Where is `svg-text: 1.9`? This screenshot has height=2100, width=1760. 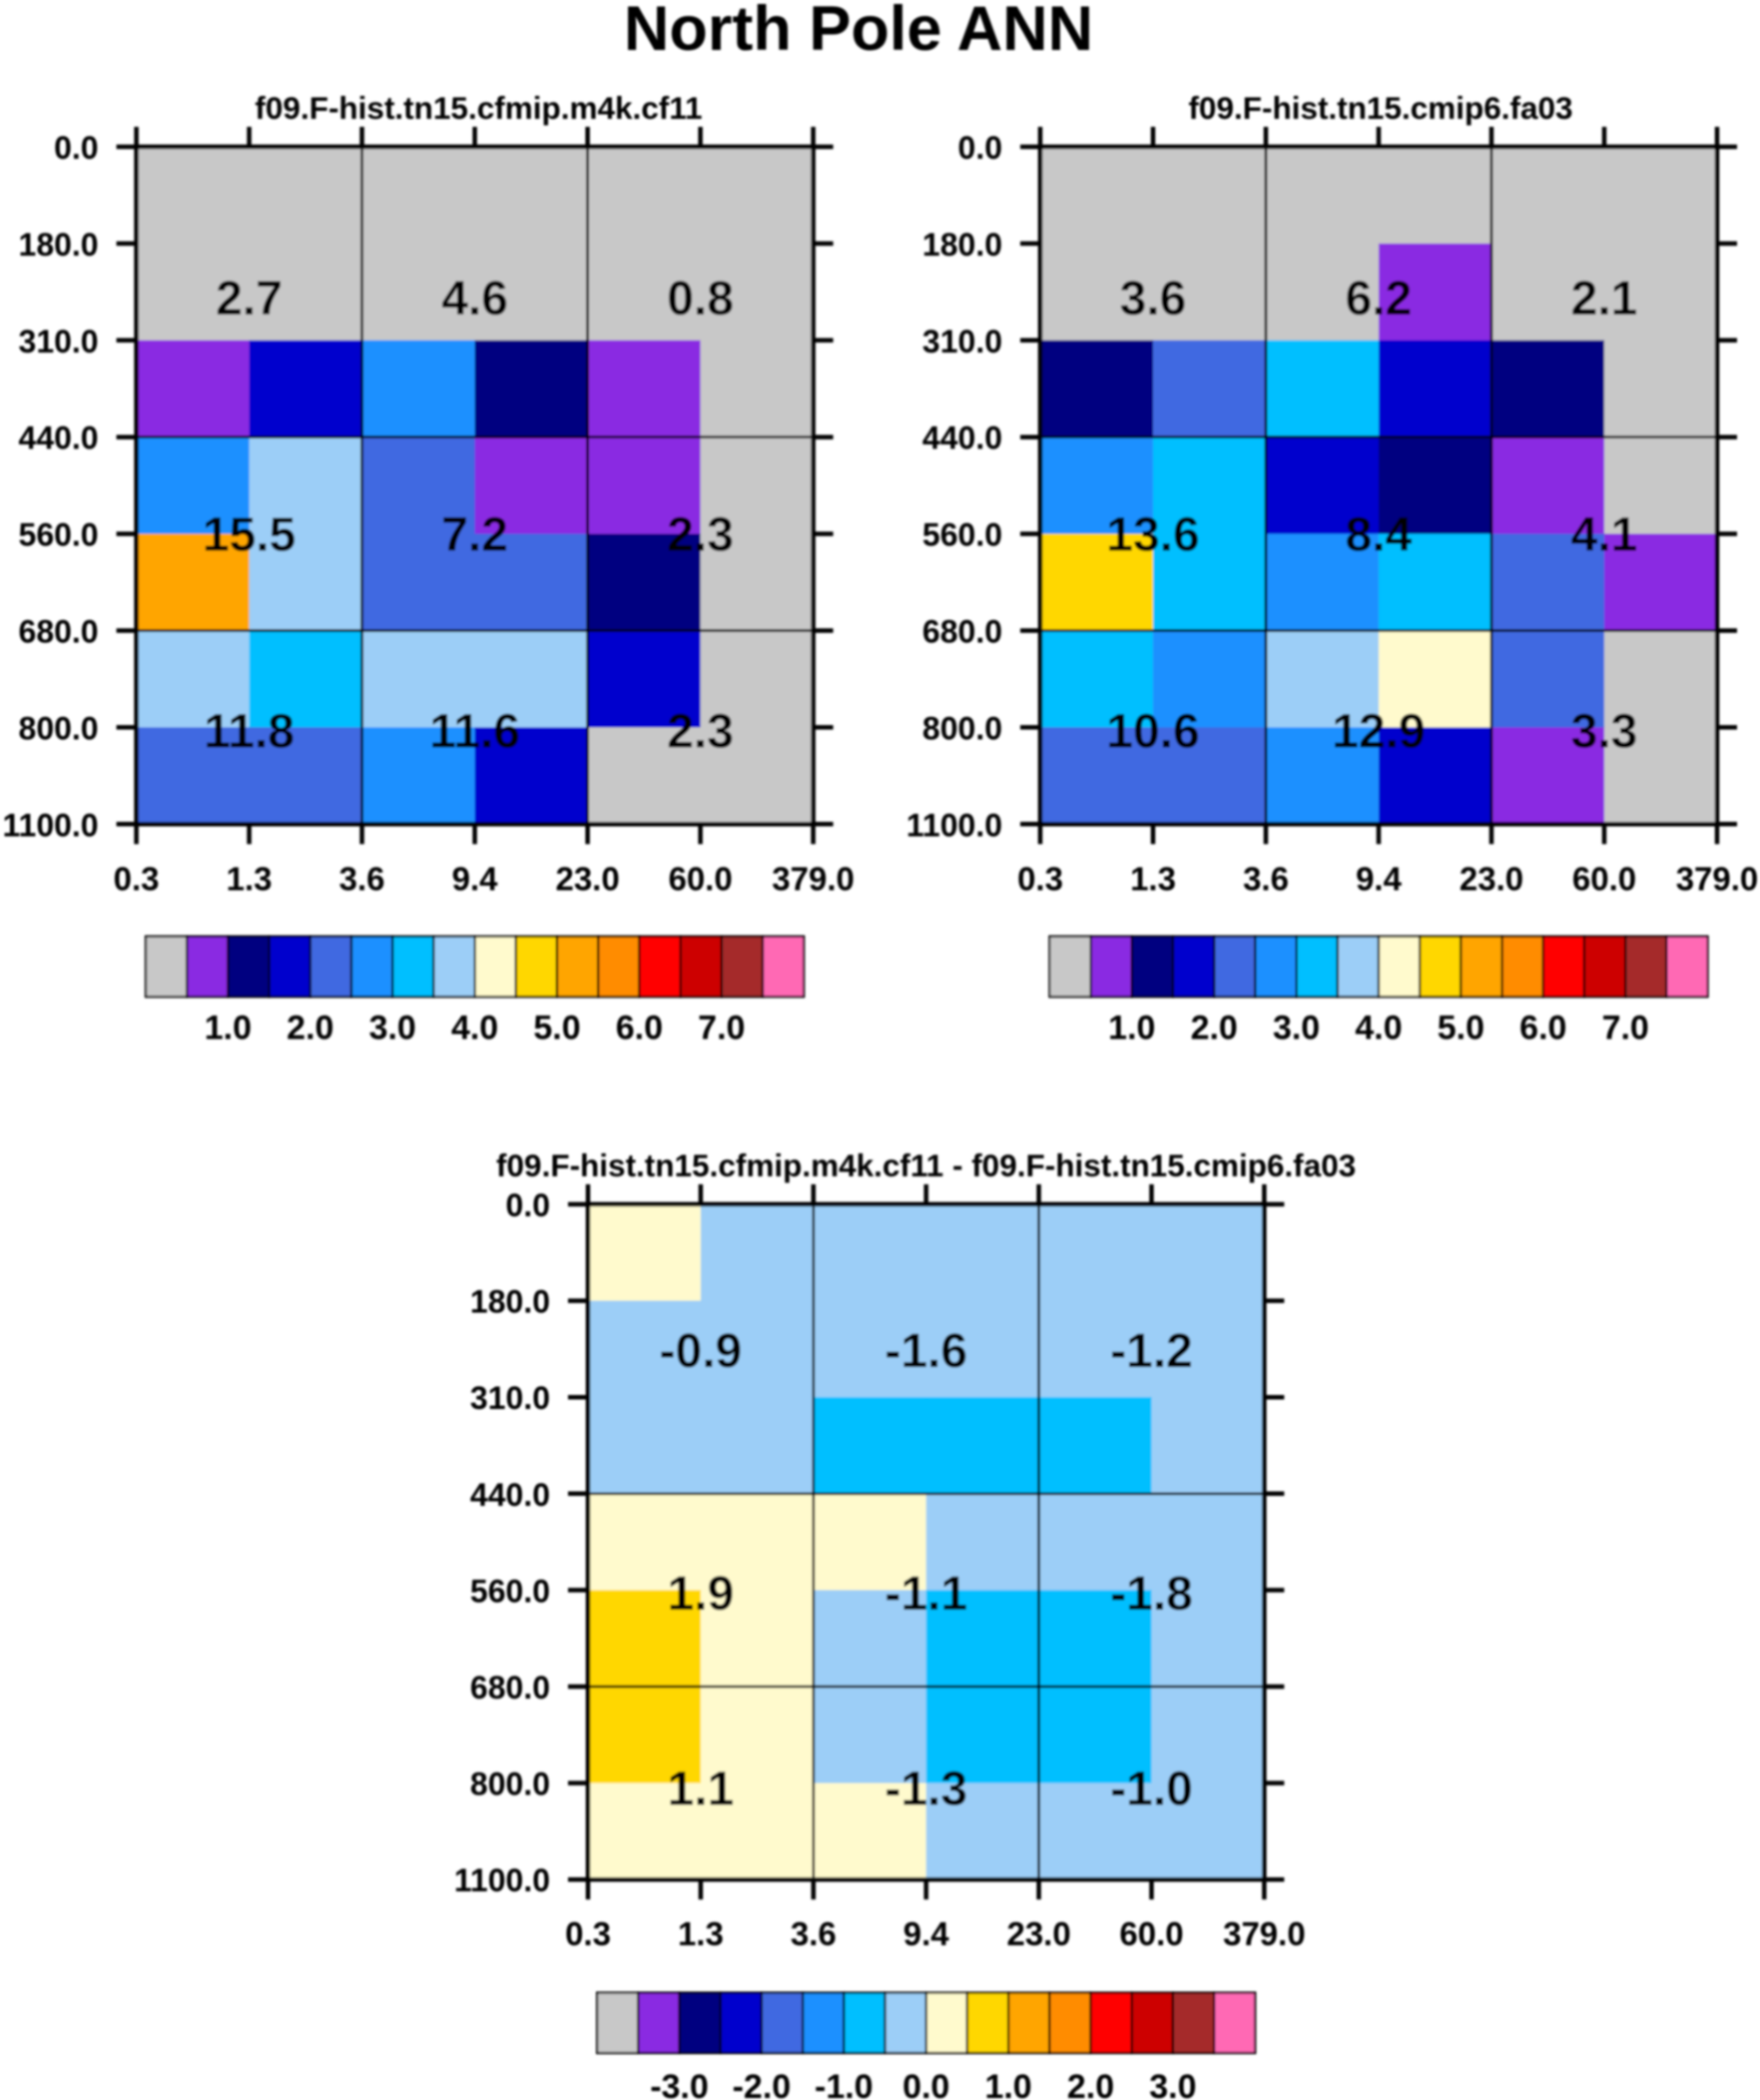 svg-text: 1.9 is located at coordinates (701, 1594).